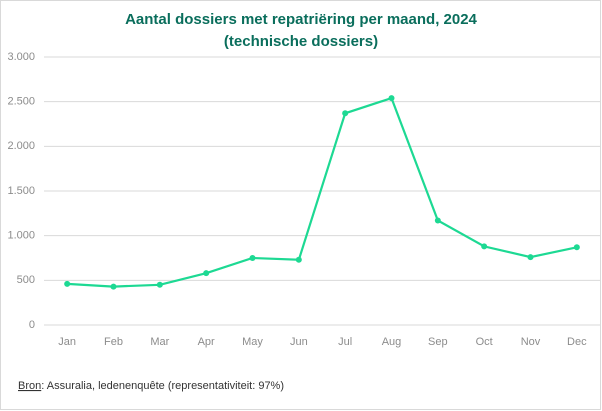  Describe the element at coordinates (299, 342) in the screenshot. I see `x-tick-label: Jun` at that location.